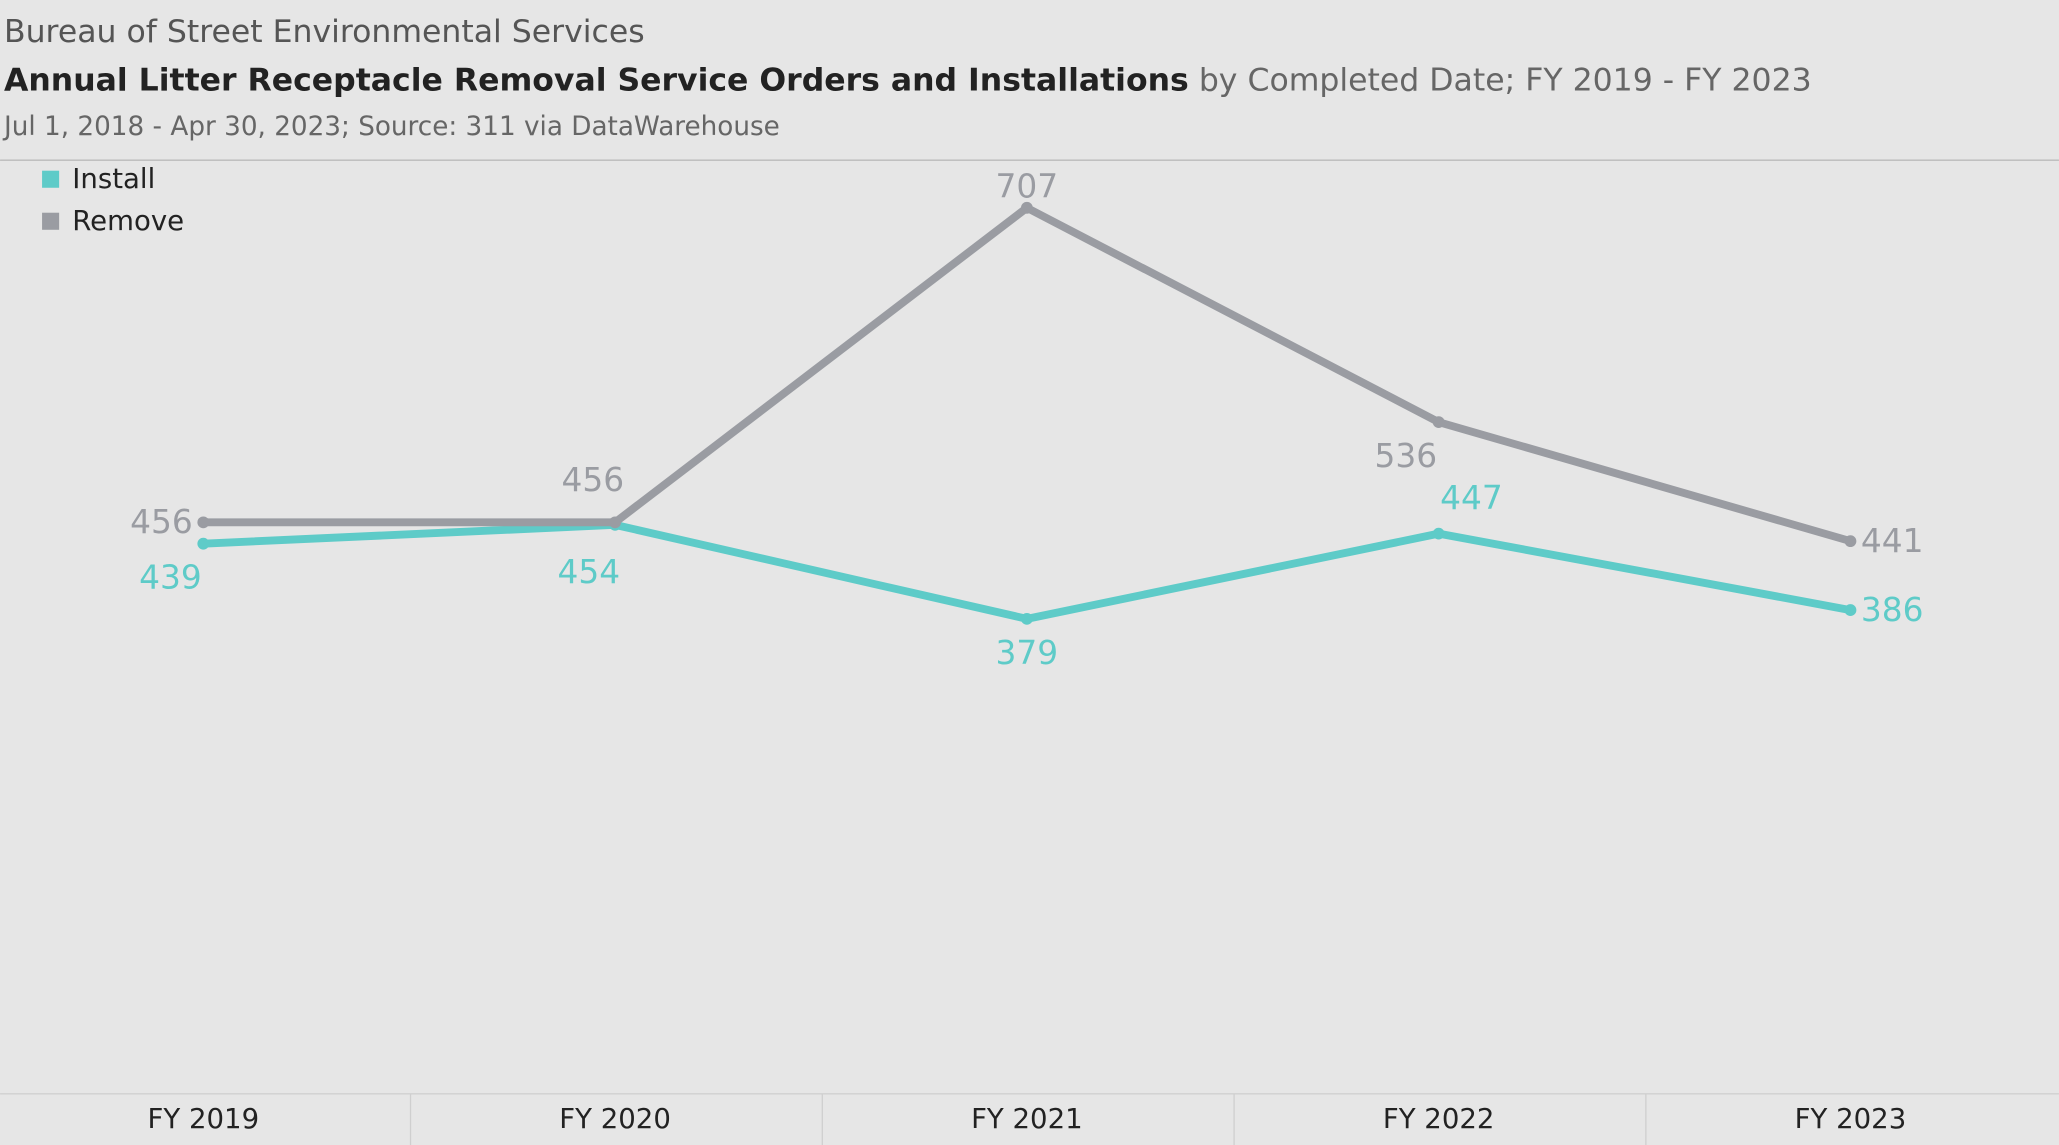 This screenshot has height=1145, width=2059. Describe the element at coordinates (1892, 541) in the screenshot. I see `data-label: 441` at that location.